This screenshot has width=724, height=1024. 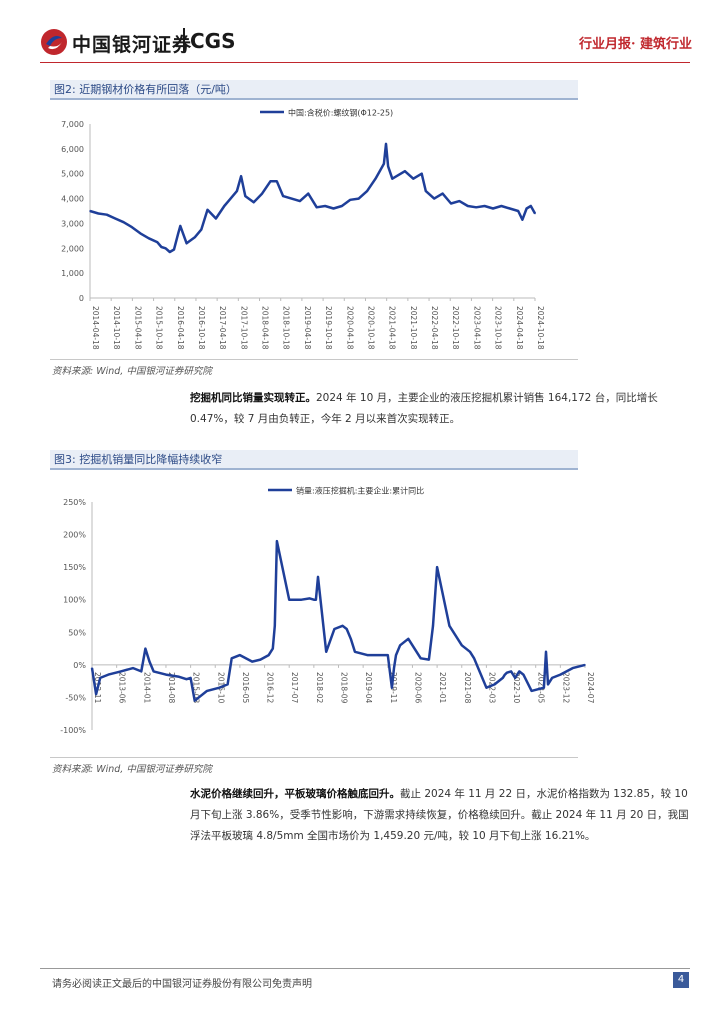 I want to click on steel-x-tick-label: 2024-04-18, so click(x=519, y=328).